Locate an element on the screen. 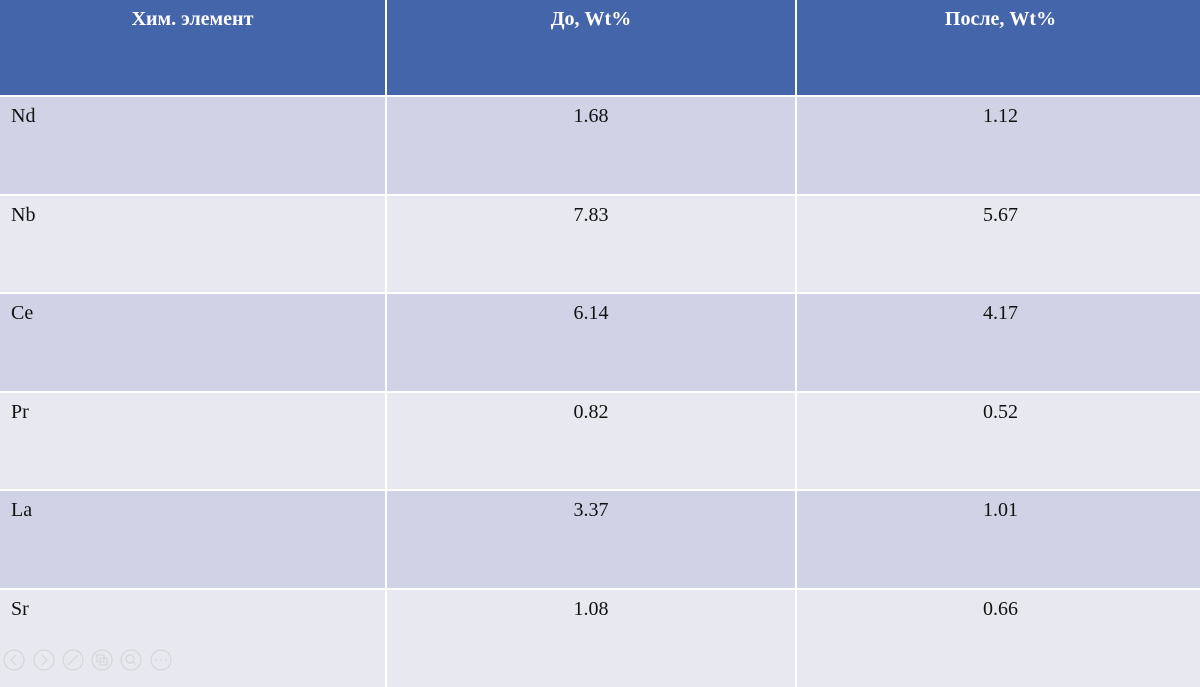 This screenshot has width=1200, height=687. next-button is located at coordinates (44, 660).